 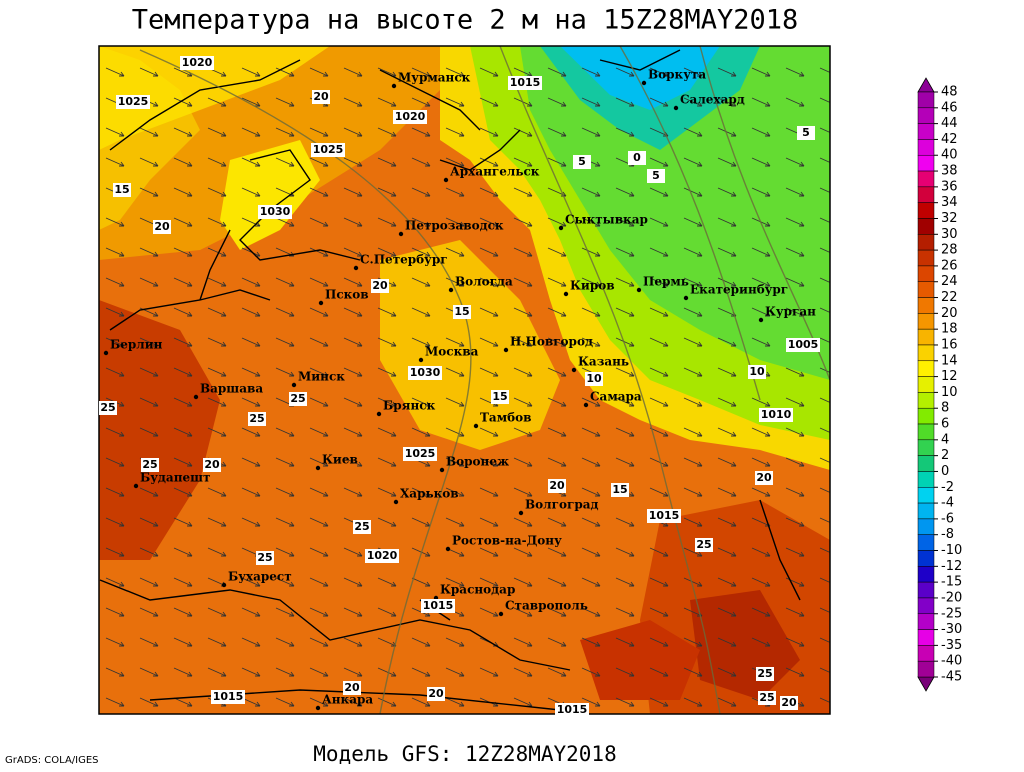 What do you see at coordinates (260, 577) in the screenshot?
I see `city-label: Бухарест` at bounding box center [260, 577].